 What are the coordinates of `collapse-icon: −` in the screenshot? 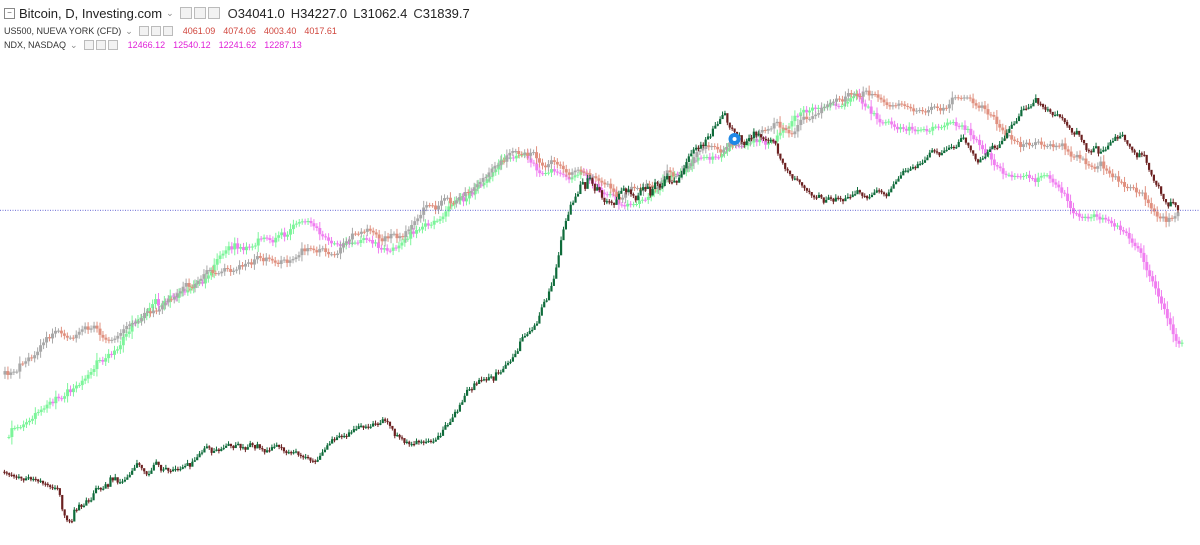 It's located at (9, 13).